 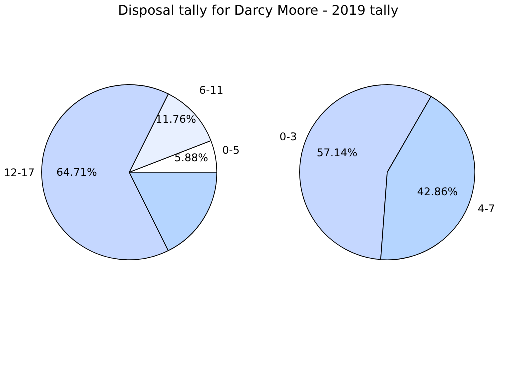 What do you see at coordinates (19, 173) in the screenshot?
I see `slice-label: 12-17` at bounding box center [19, 173].